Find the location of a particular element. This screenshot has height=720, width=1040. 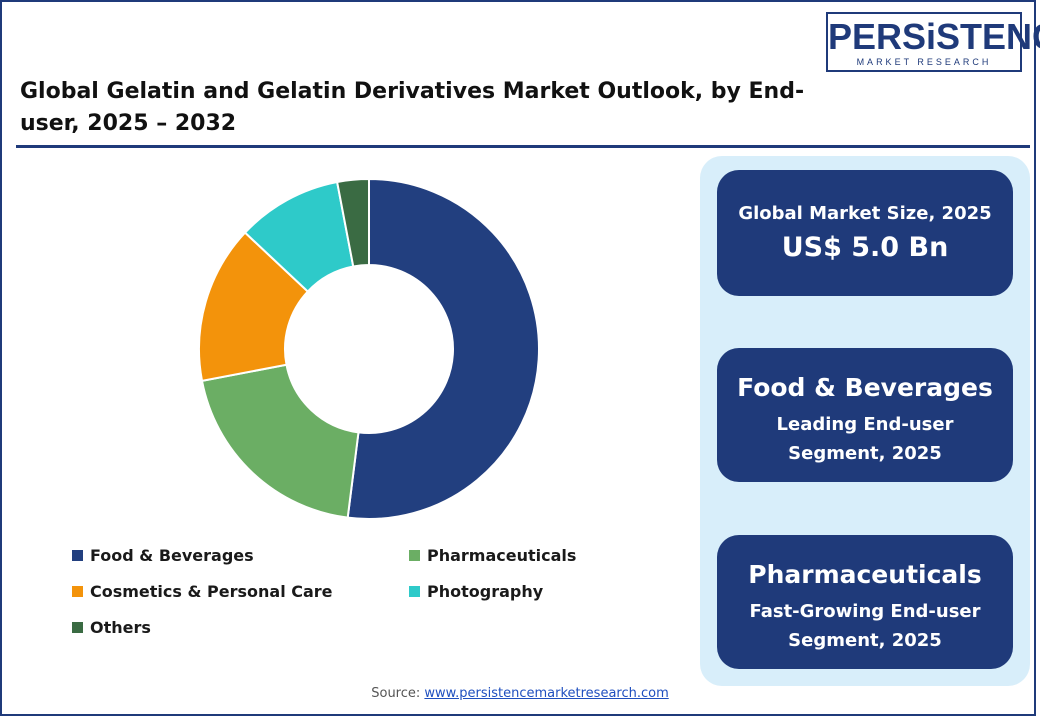

legend-label: Others is located at coordinates (120, 627).